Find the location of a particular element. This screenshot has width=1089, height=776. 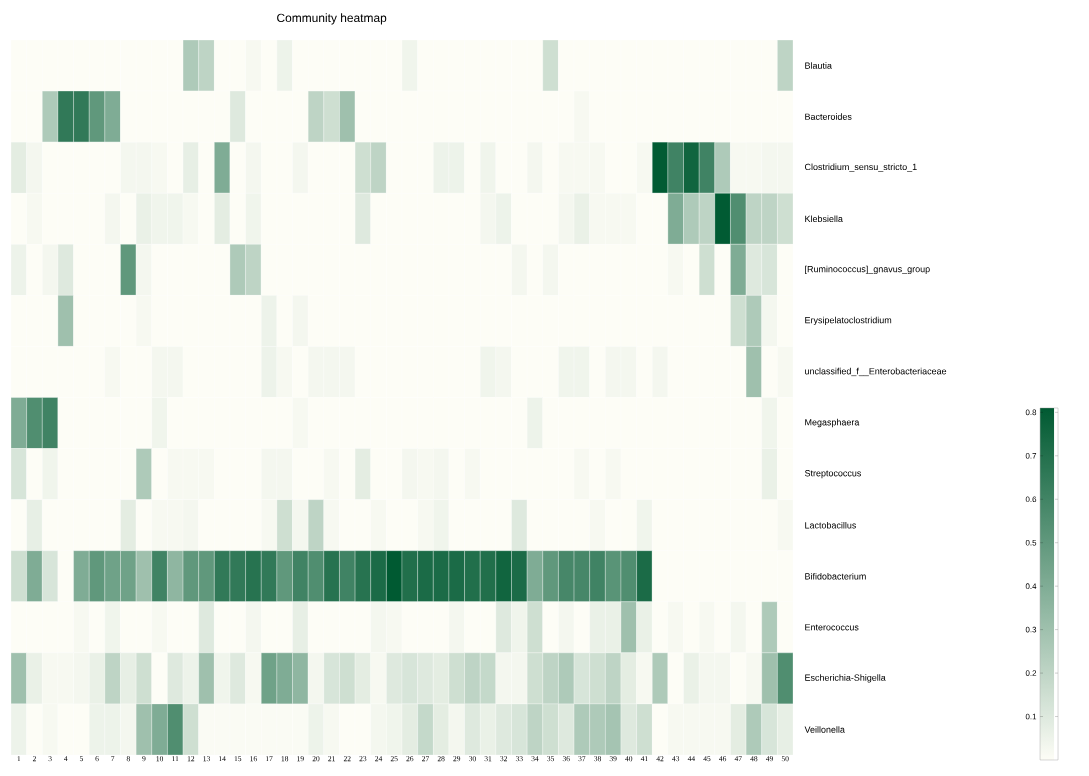

y-tick-label: unclassified_f__Enterobacteriaceae is located at coordinates (876, 372).